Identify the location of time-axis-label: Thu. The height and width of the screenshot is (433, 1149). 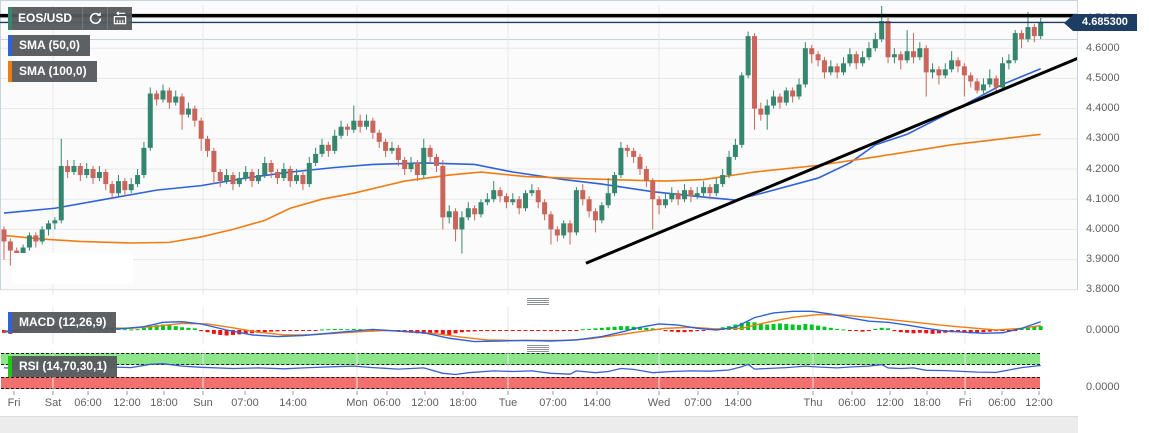
(813, 403).